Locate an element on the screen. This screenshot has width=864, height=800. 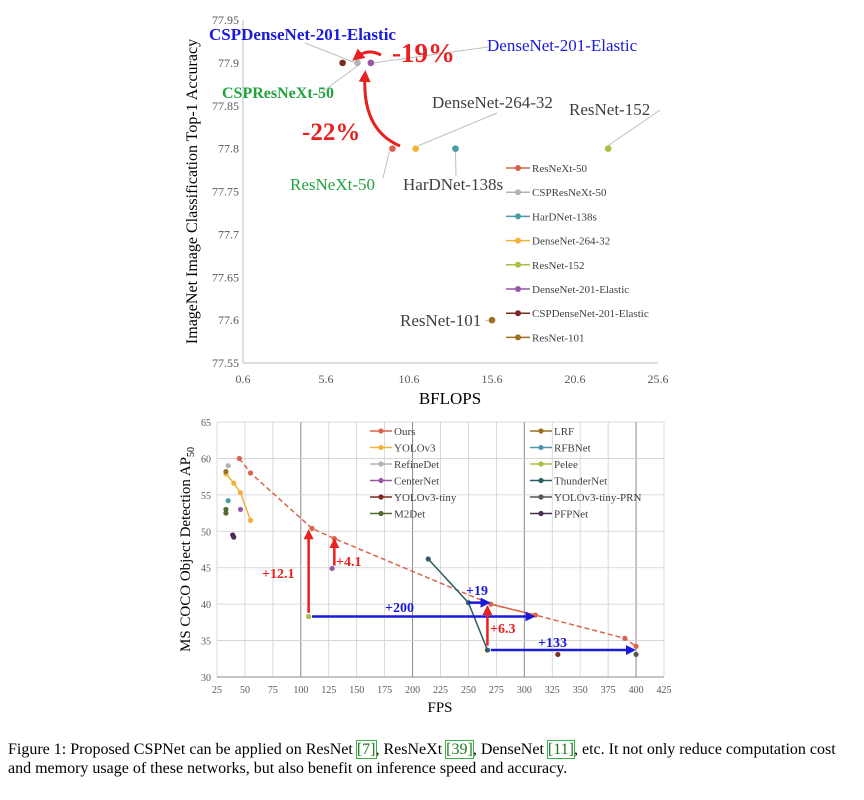
legend-marker-hardnet-138s is located at coordinates (518, 216).